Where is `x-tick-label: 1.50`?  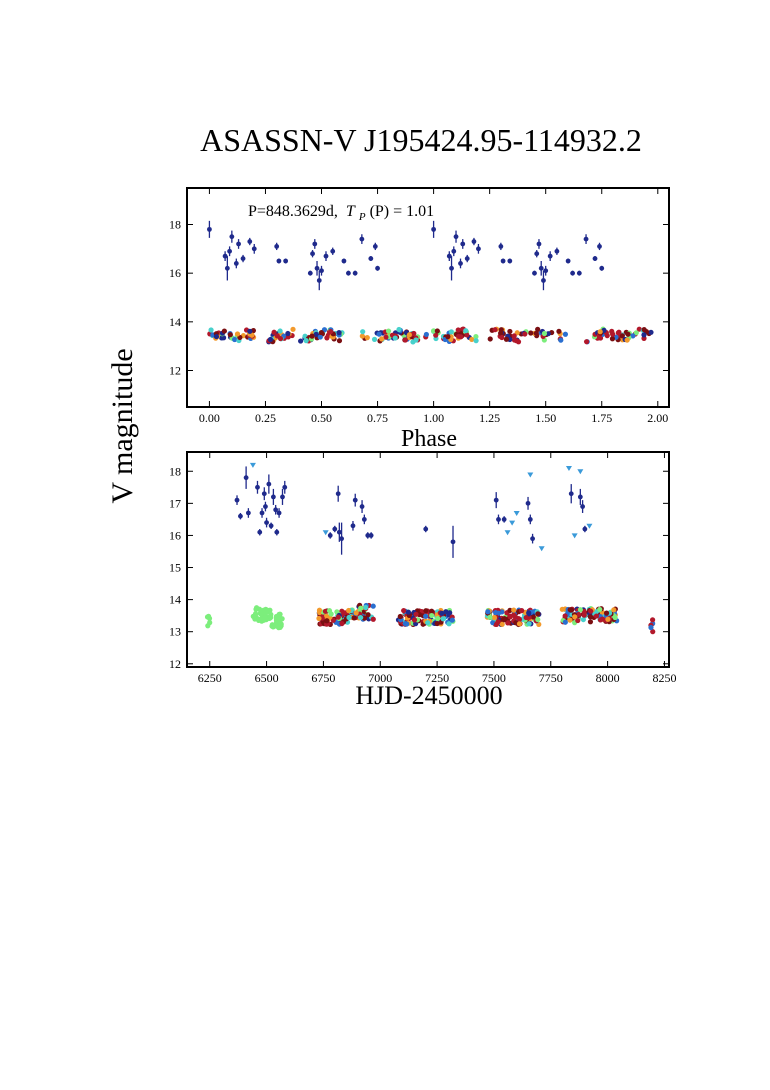 x-tick-label: 1.50 is located at coordinates (545, 418).